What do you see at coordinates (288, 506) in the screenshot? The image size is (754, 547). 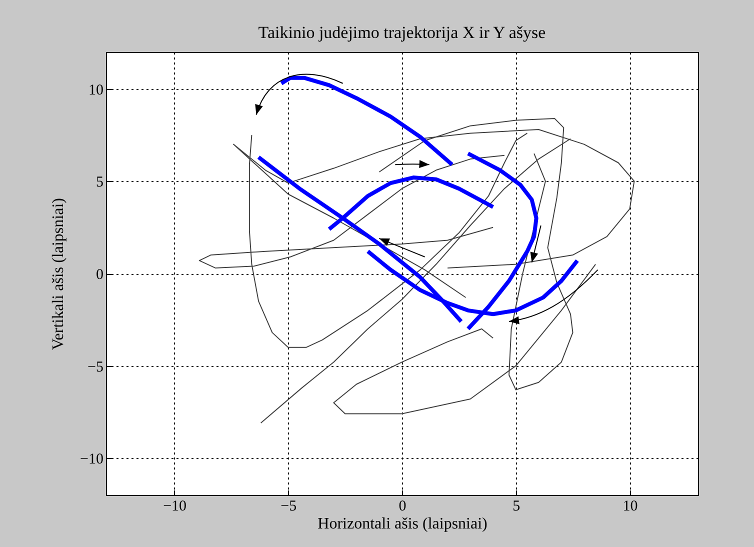 I see `x-tick-label: −5` at bounding box center [288, 506].